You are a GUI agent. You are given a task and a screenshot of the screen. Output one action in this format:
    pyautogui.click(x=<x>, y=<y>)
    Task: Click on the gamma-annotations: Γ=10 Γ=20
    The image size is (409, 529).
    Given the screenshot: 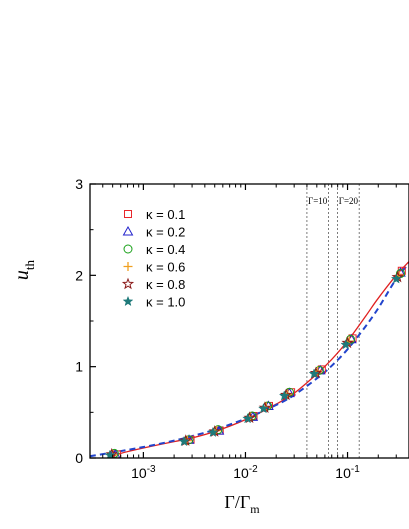 What is the action you would take?
    pyautogui.click(x=333, y=201)
    